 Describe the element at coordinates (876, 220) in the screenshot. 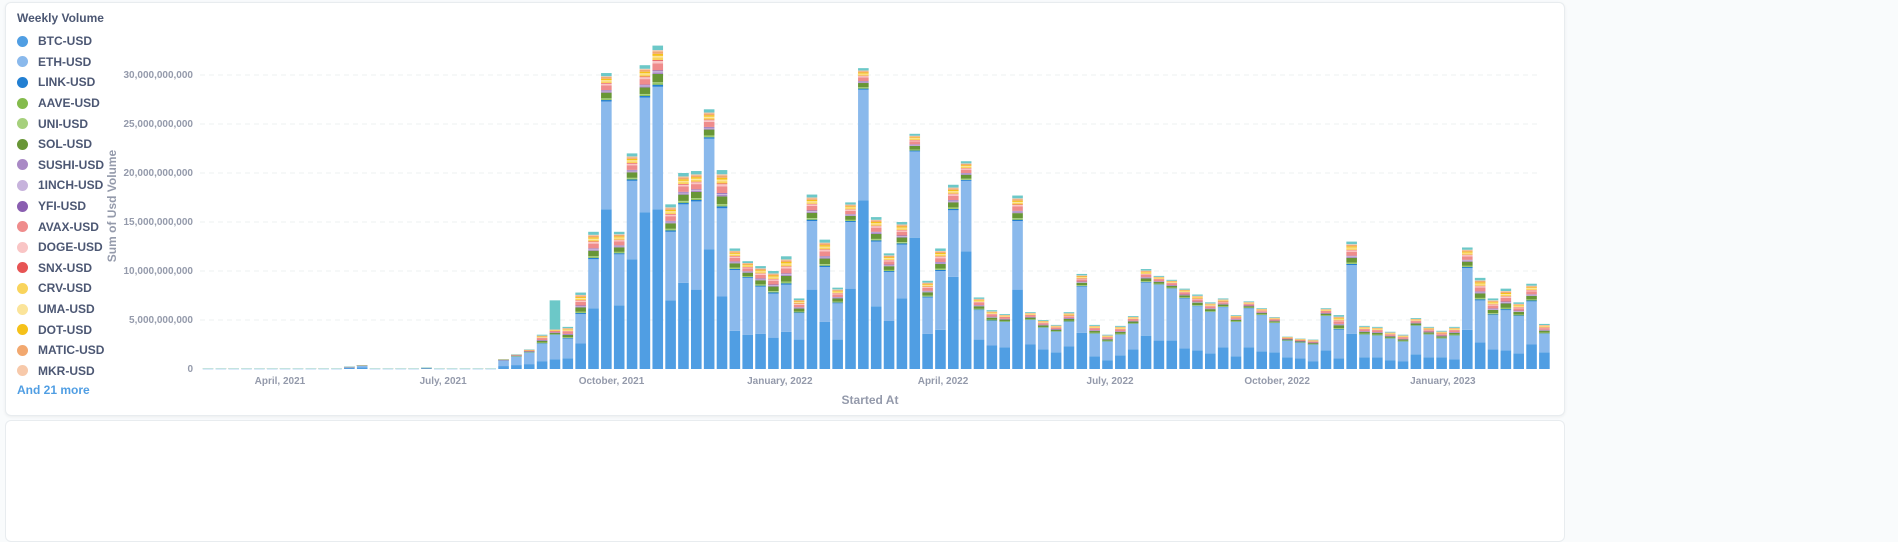

I see `bar-segment-mkr-usd` at that location.